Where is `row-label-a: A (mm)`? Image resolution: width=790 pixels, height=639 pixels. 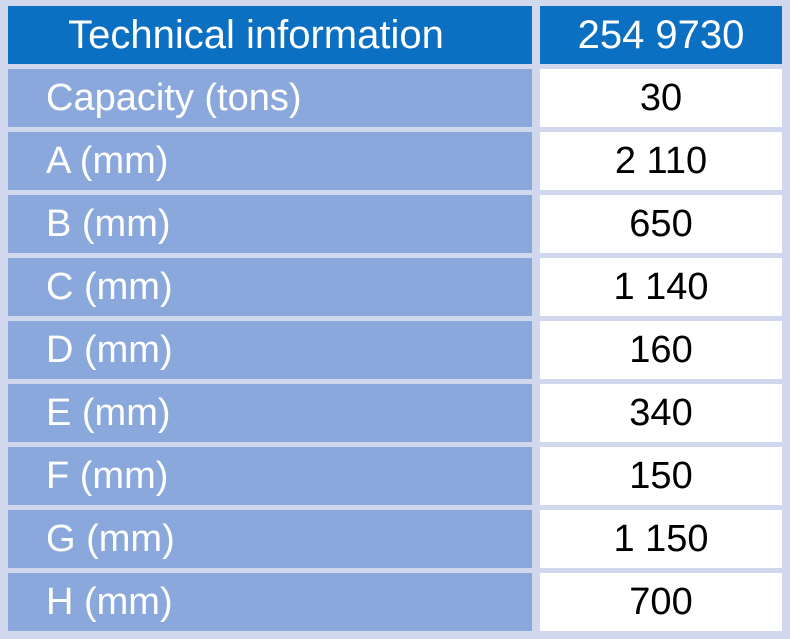 row-label-a: A (mm) is located at coordinates (270, 161).